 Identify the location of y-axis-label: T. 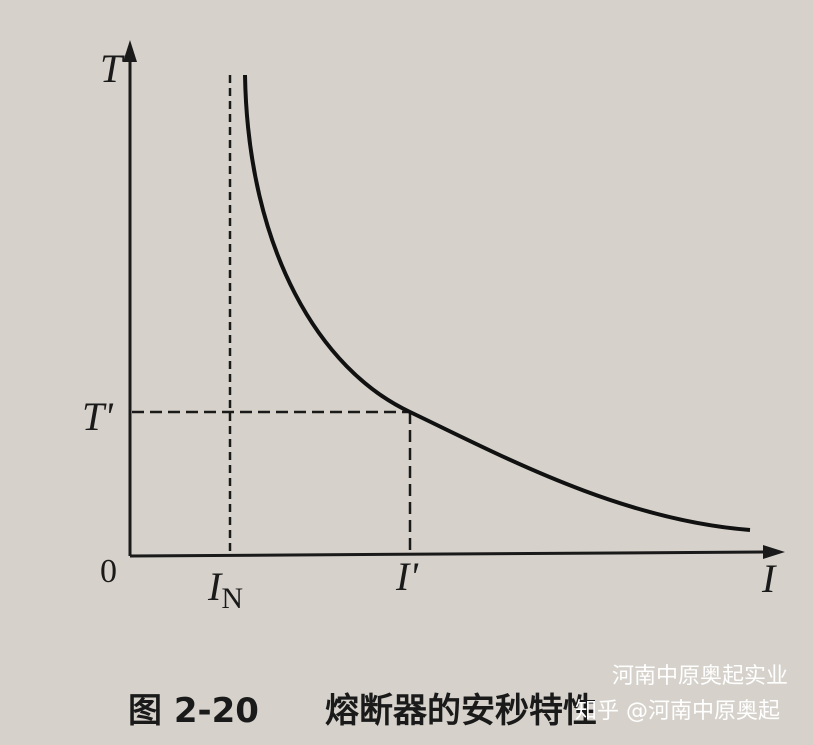
(112, 68).